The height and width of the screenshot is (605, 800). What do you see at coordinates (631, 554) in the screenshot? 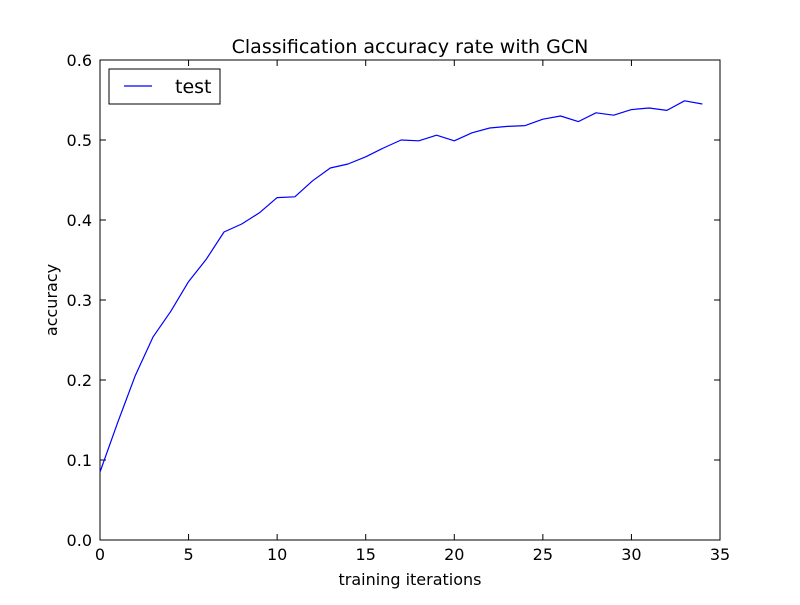
I see `x-tick-label: 30` at bounding box center [631, 554].